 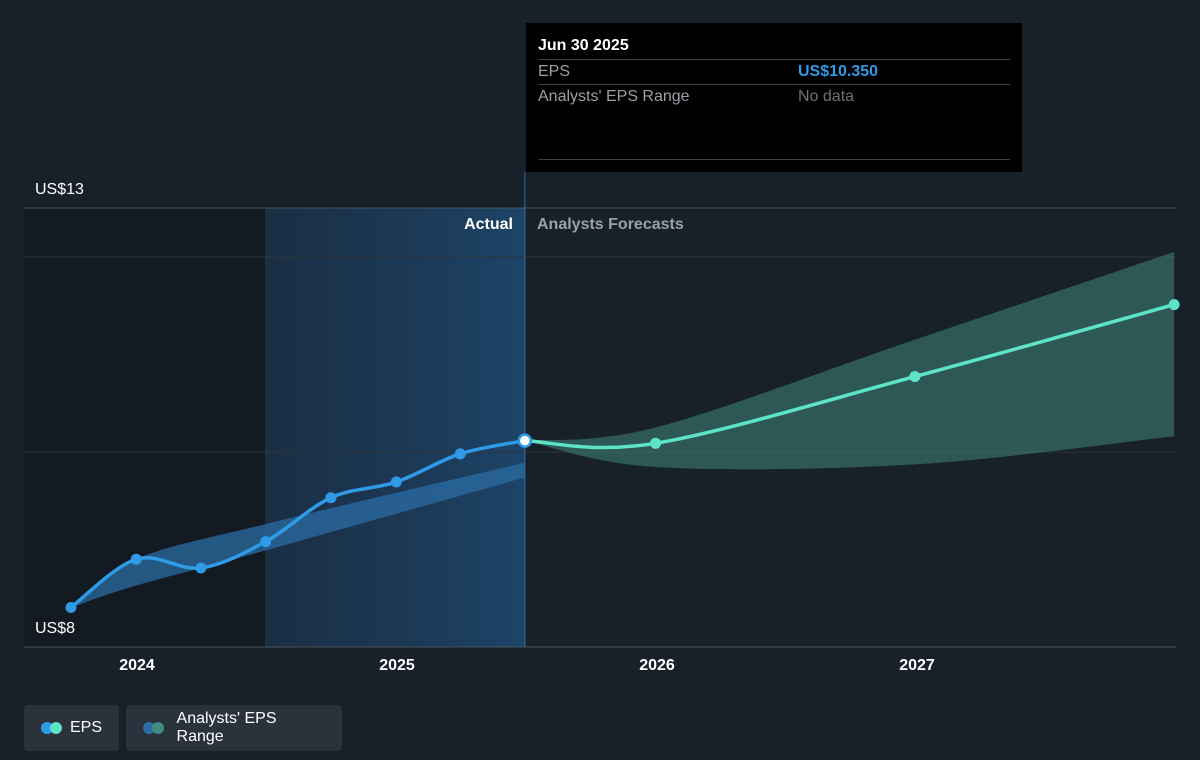 What do you see at coordinates (917, 665) in the screenshot?
I see `x-tick-2027: 2027` at bounding box center [917, 665].